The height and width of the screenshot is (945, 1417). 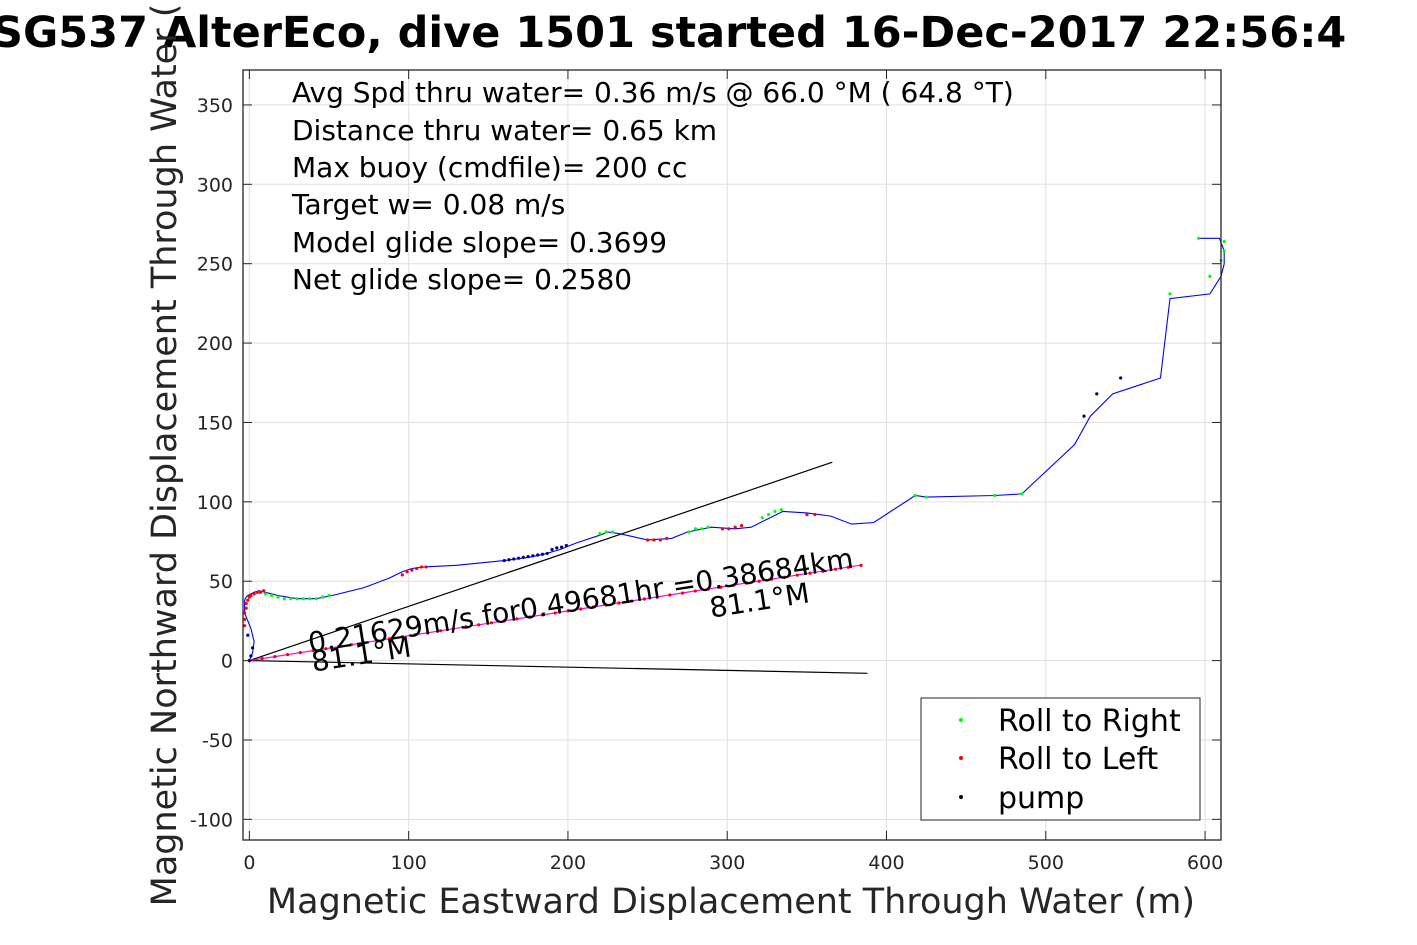 What do you see at coordinates (504, 130) in the screenshot?
I see `stat-distance: Distance thru water= 0.65 km` at bounding box center [504, 130].